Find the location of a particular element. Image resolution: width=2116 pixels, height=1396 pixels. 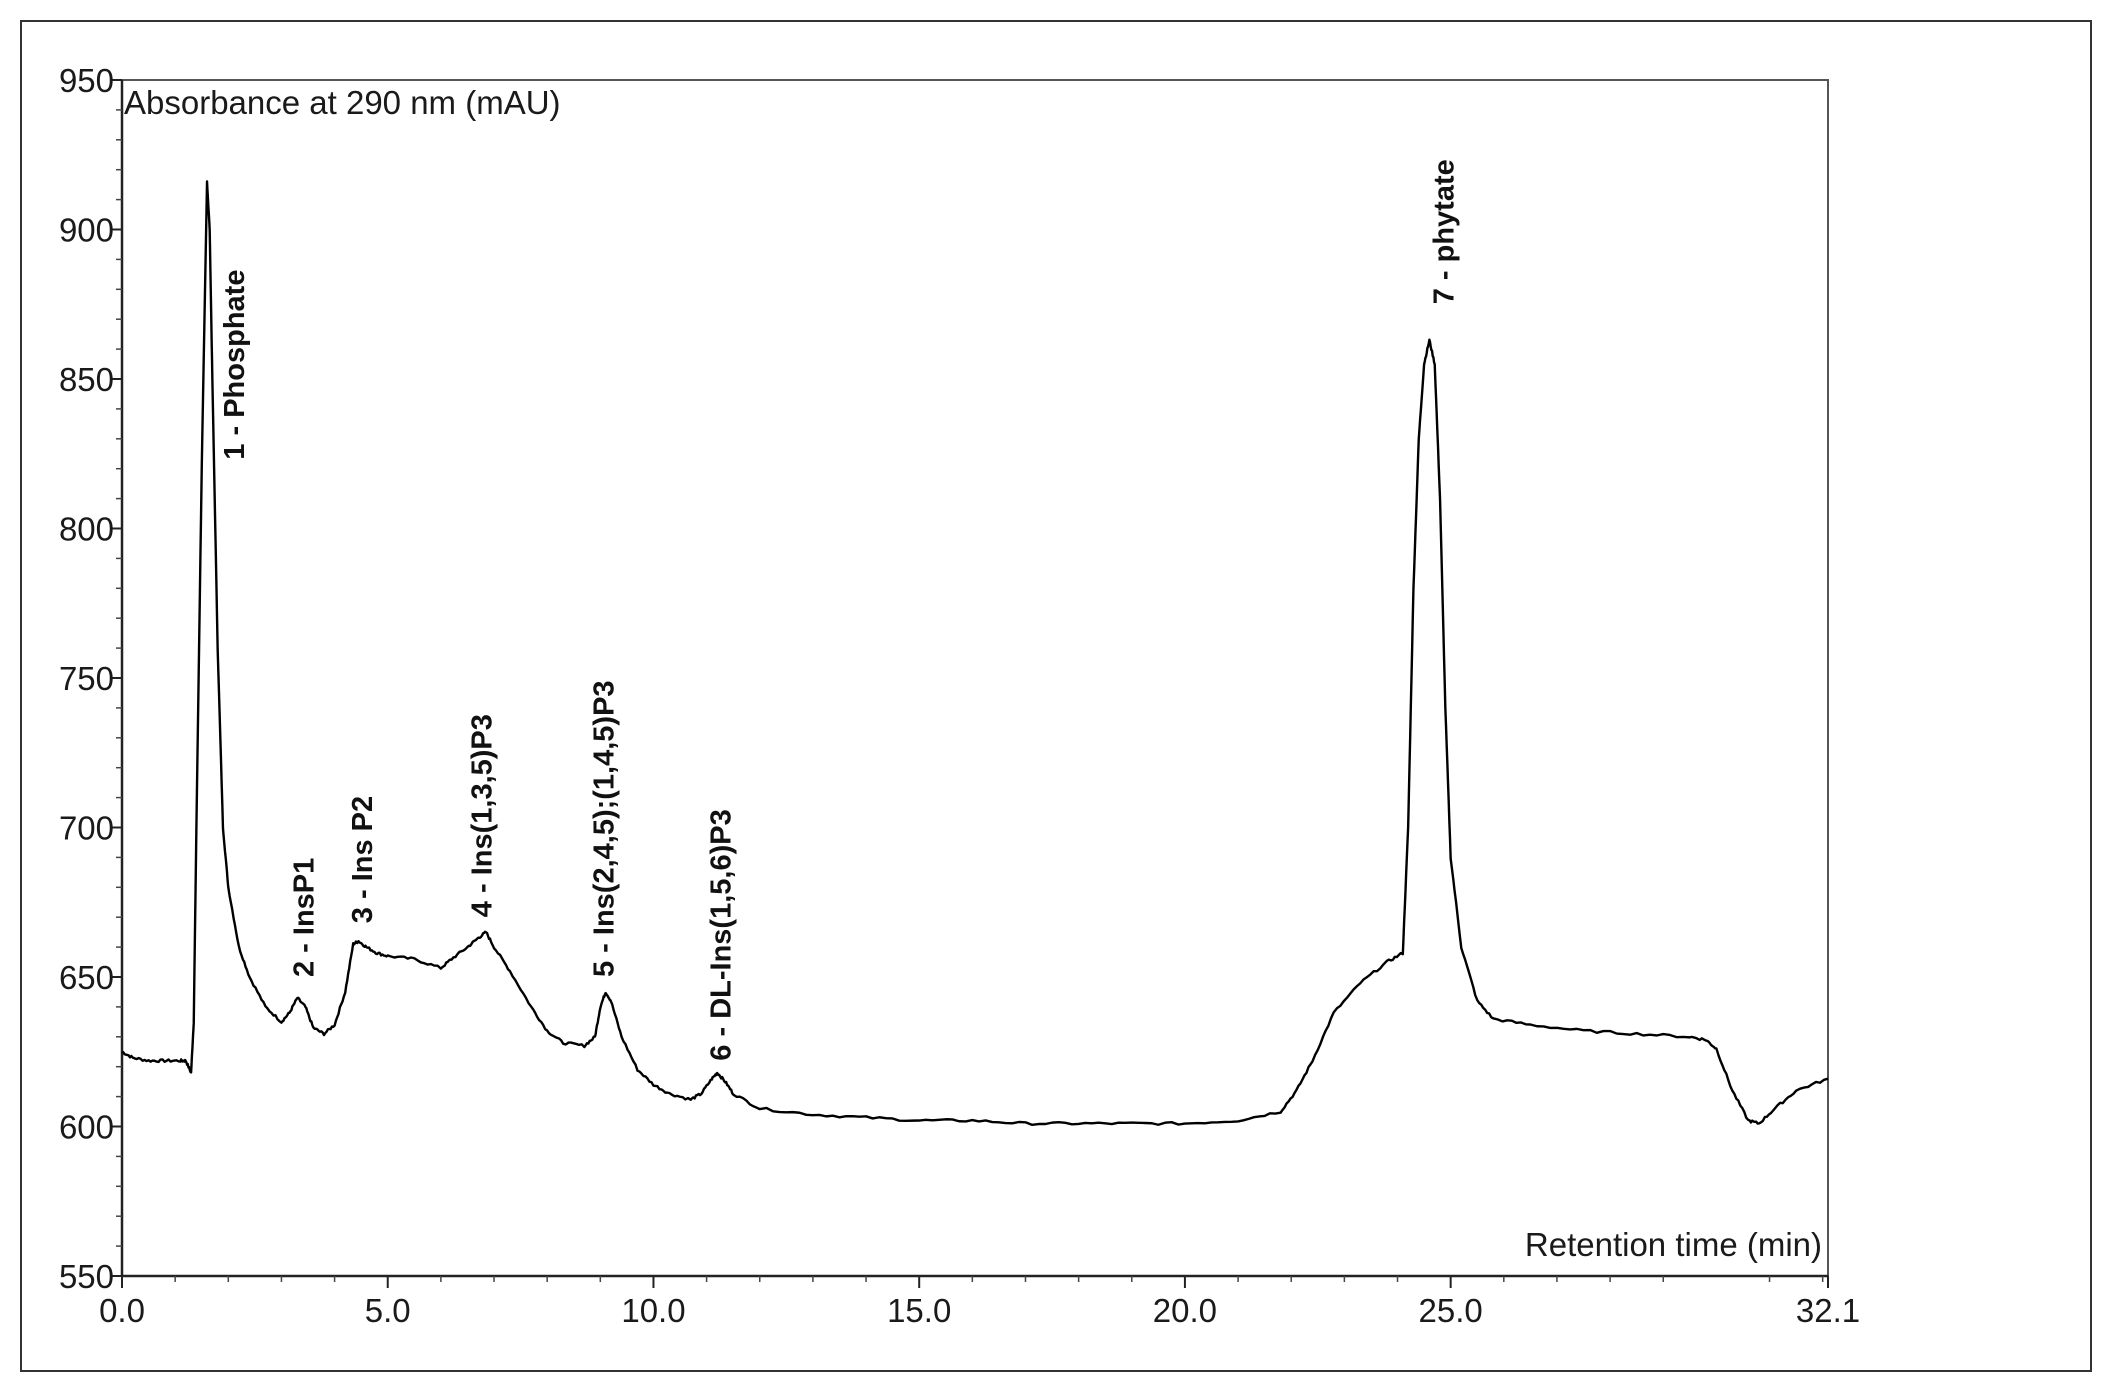

x-tick-label: 32.1 is located at coordinates (1828, 1310).